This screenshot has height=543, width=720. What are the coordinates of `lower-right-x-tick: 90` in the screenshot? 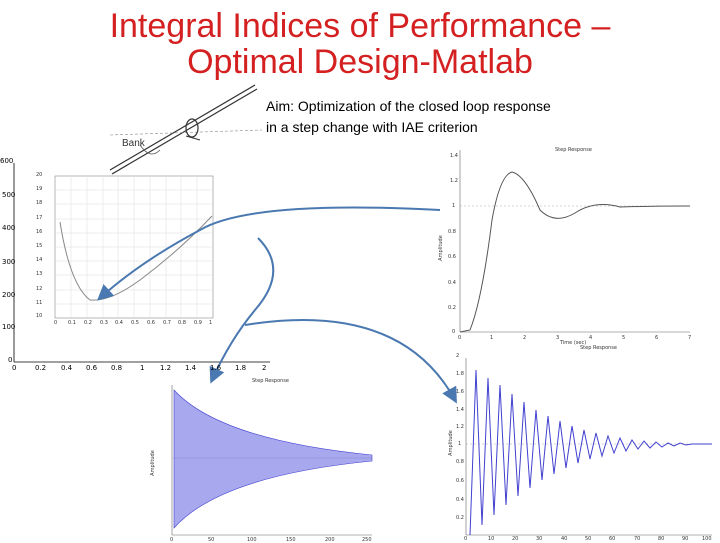 It's located at (685, 539).